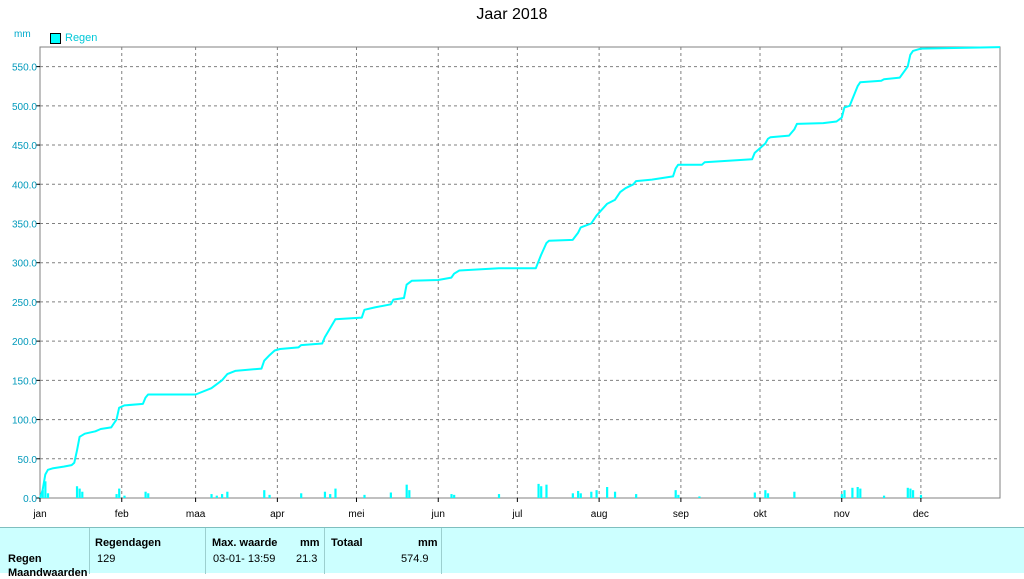  What do you see at coordinates (196, 514) in the screenshot?
I see `x-tick-label: maa` at bounding box center [196, 514].